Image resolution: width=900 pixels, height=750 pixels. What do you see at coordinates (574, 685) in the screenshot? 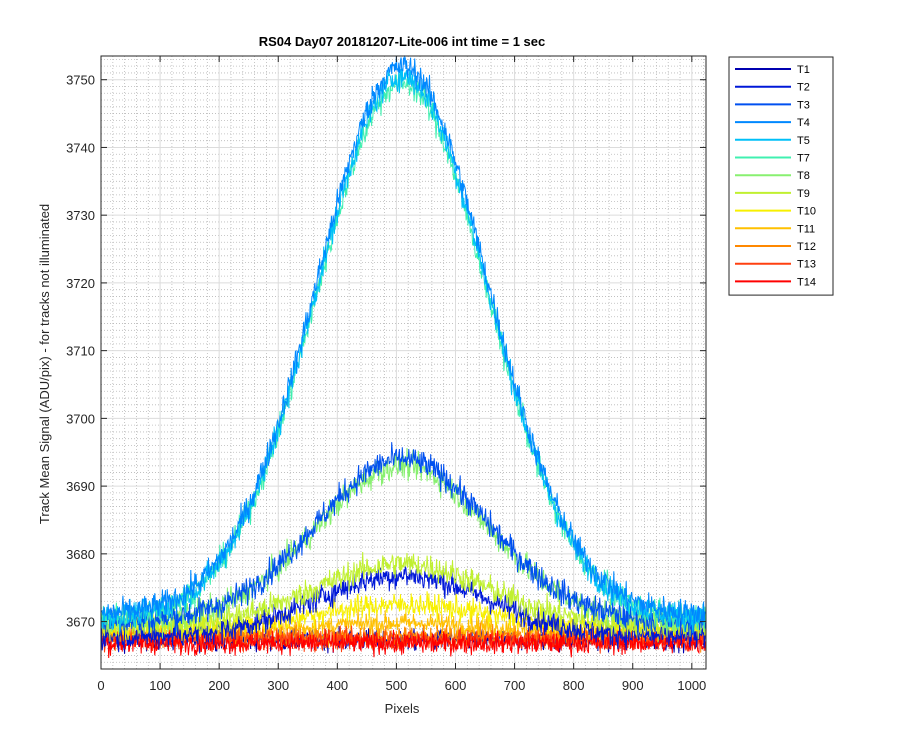
I see `x-tick-label: 800` at bounding box center [574, 685].